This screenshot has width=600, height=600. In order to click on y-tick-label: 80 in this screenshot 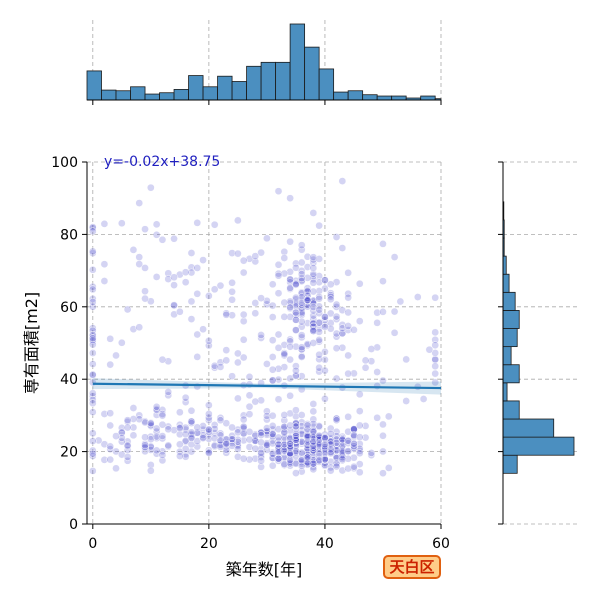, I will do `click(69, 235)`.